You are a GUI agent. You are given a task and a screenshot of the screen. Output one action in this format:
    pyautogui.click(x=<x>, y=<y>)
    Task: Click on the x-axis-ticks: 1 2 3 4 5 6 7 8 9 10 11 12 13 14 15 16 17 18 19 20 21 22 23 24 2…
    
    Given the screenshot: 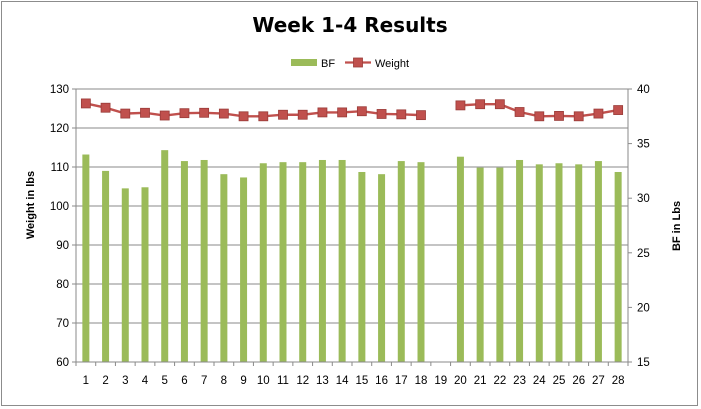 What is the action you would take?
    pyautogui.click(x=354, y=381)
    